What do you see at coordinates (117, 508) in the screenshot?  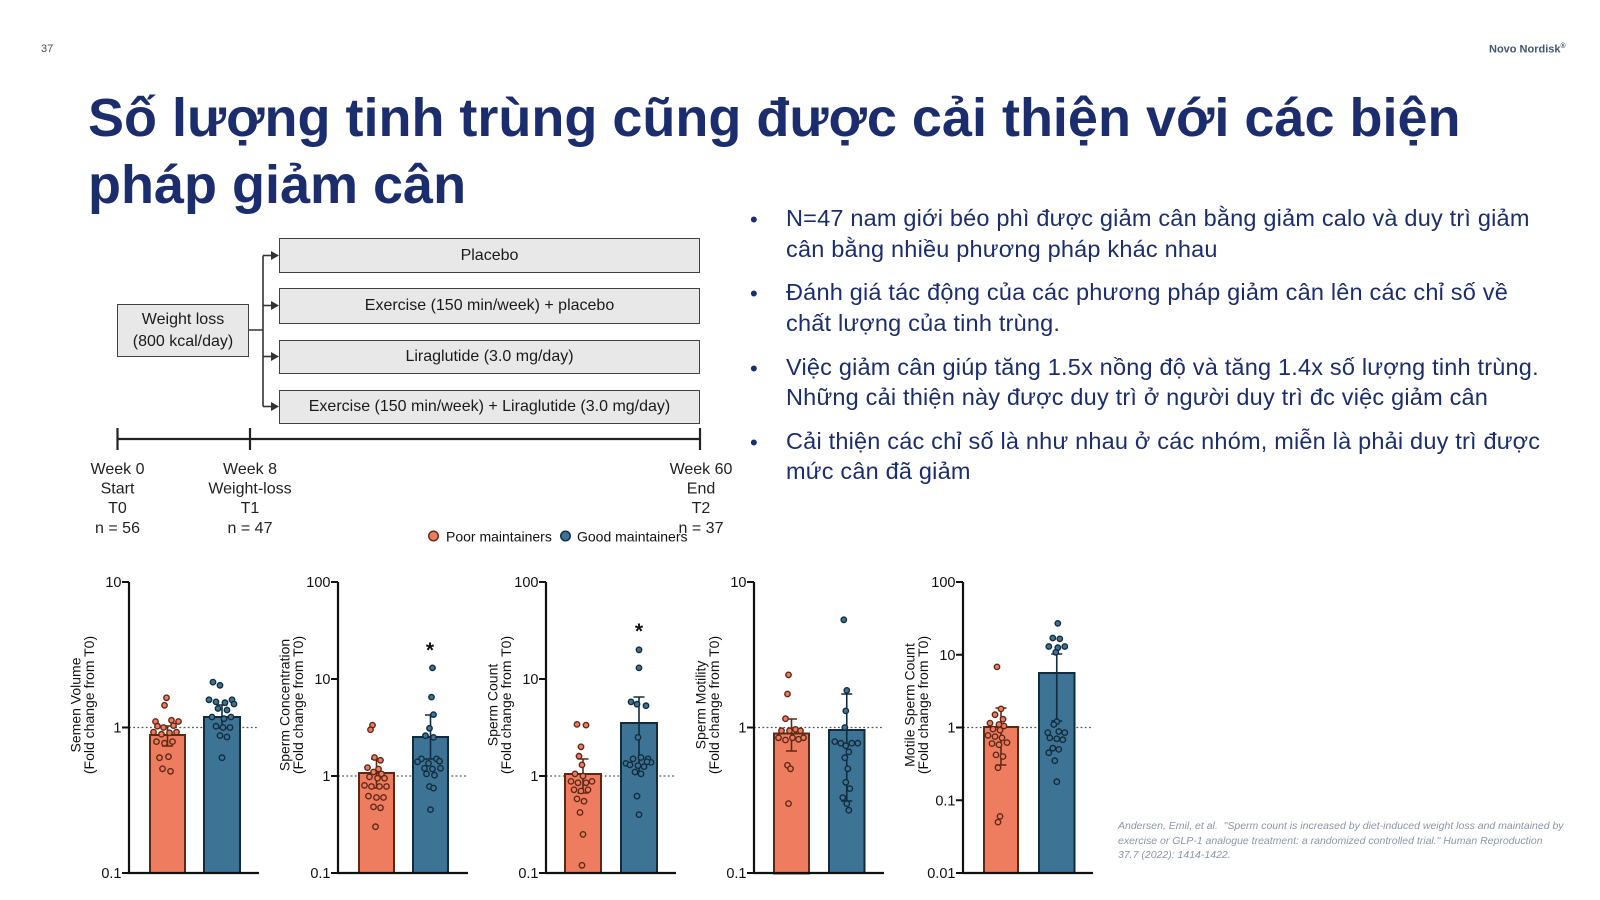 I see `svg-text: T0` at bounding box center [117, 508].